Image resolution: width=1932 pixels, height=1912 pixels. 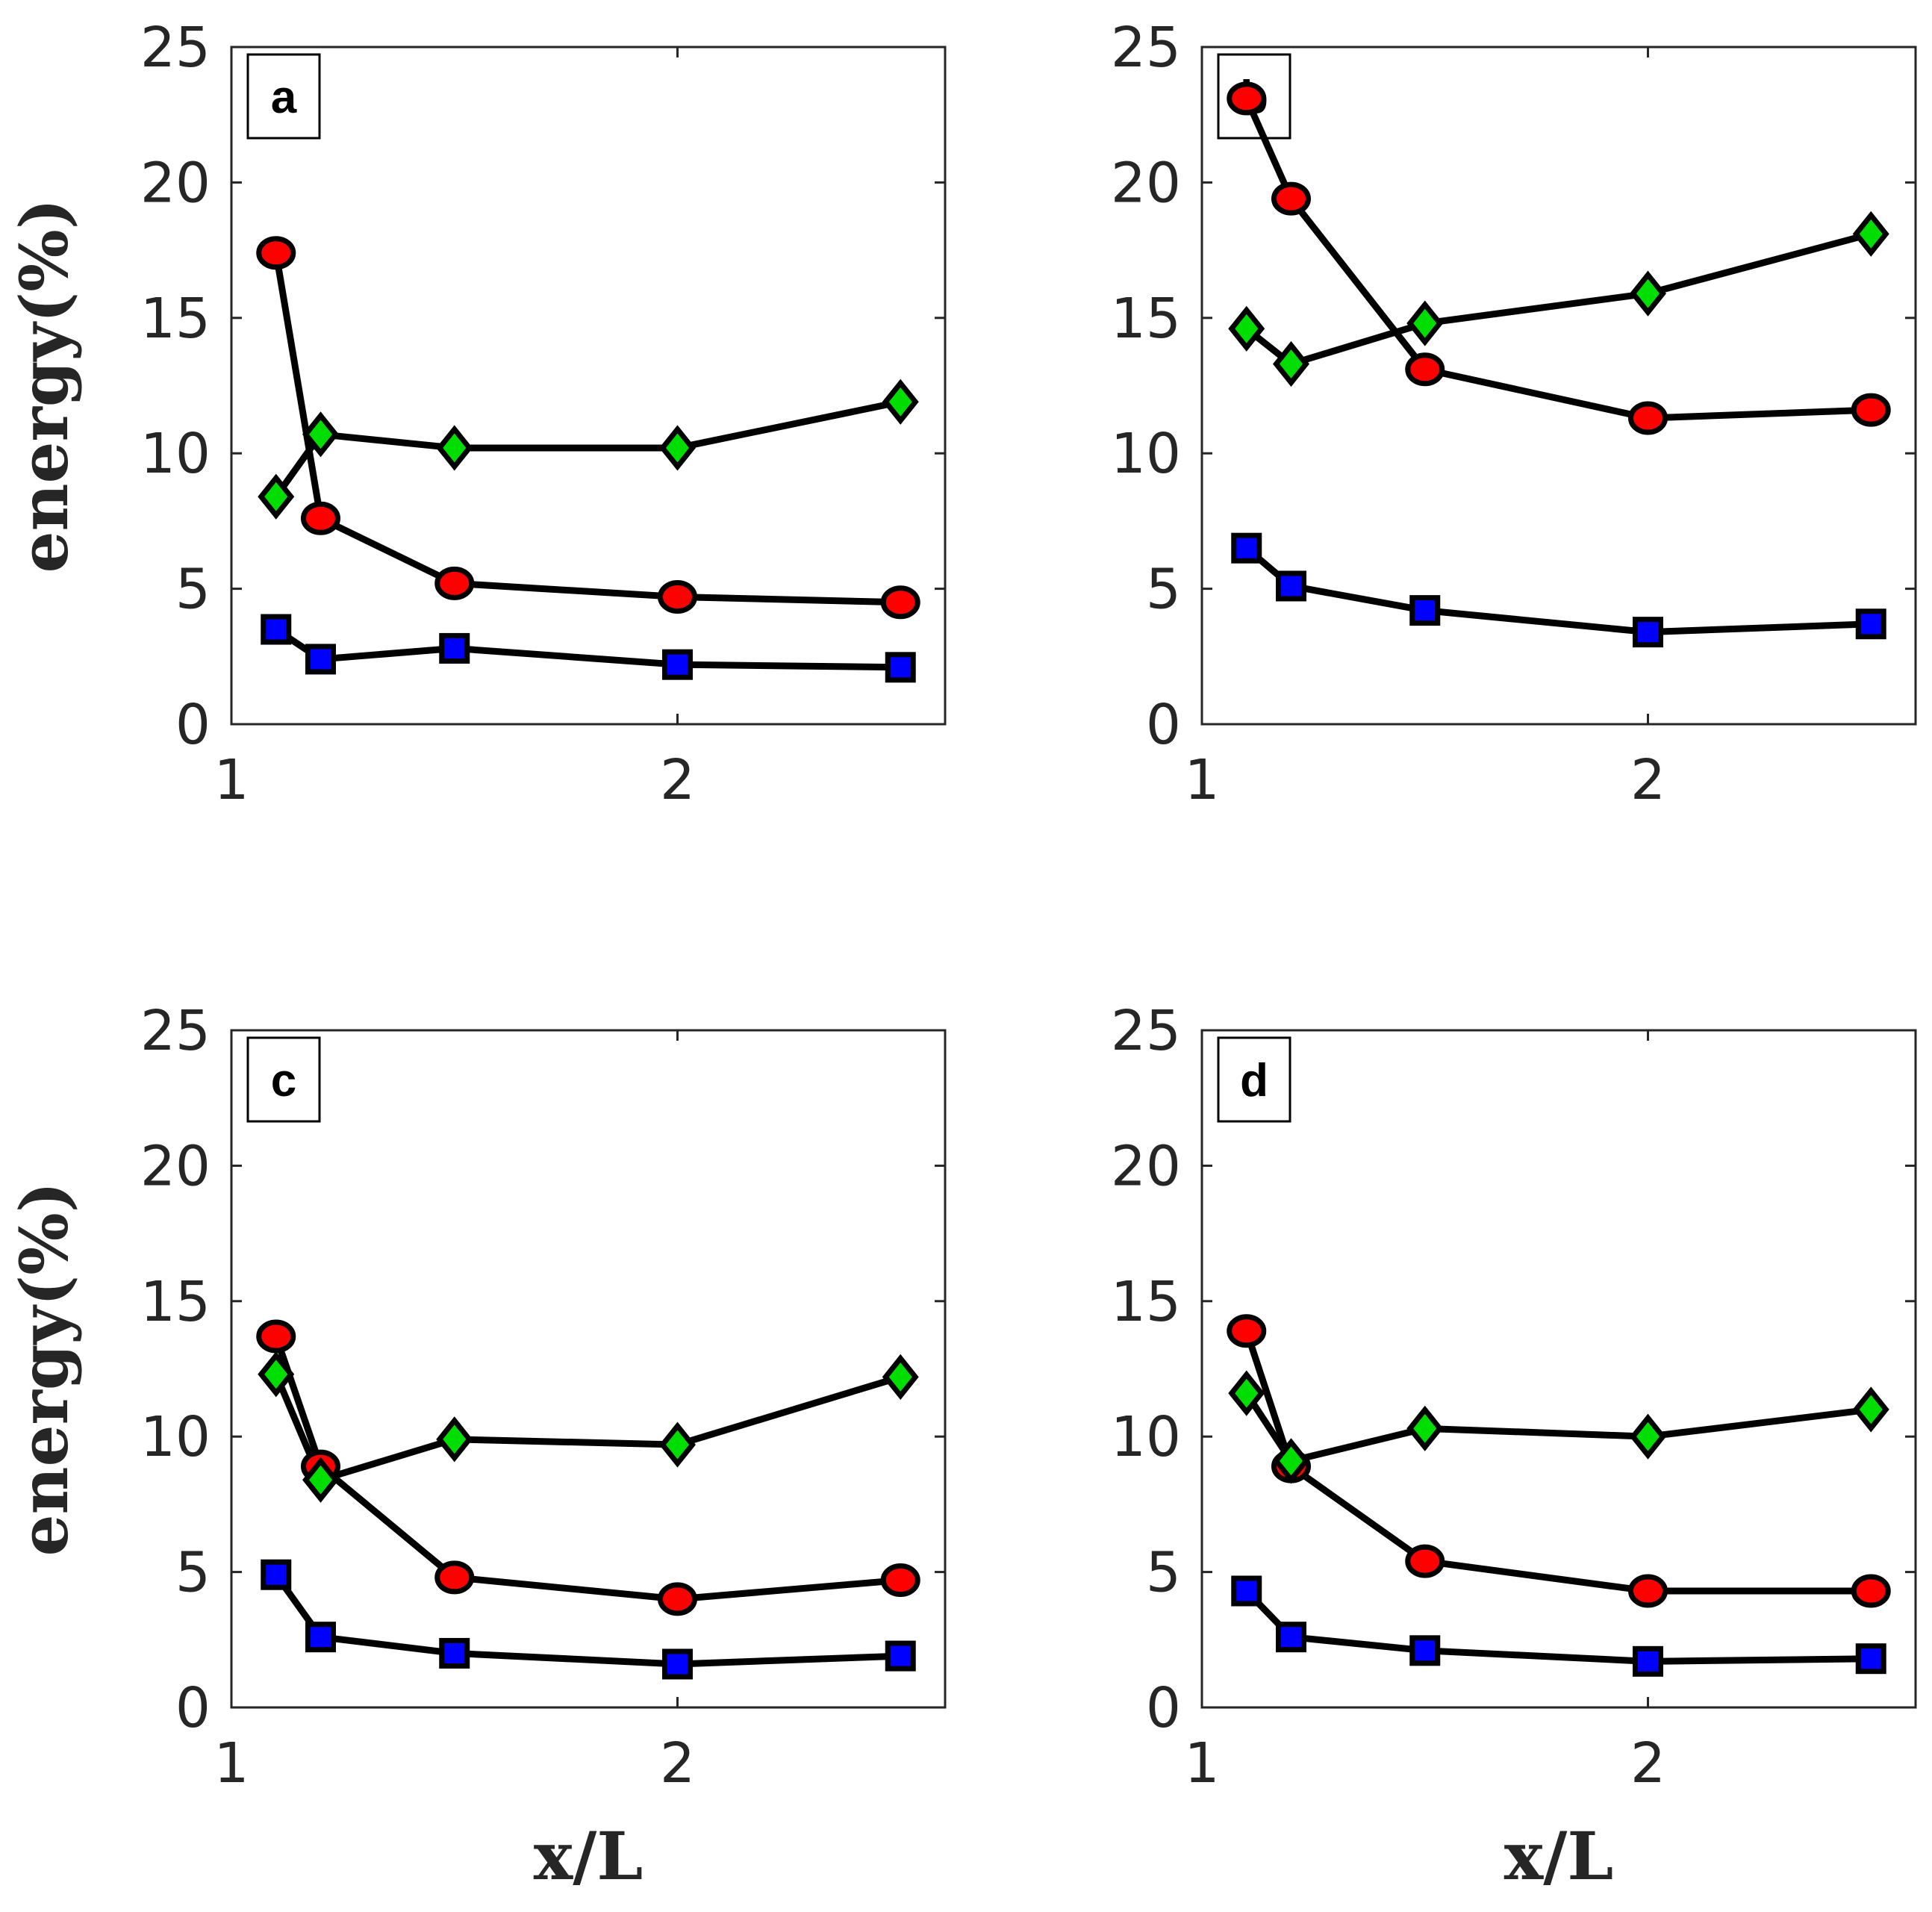 I want to click on panel-label: a, so click(x=284, y=97).